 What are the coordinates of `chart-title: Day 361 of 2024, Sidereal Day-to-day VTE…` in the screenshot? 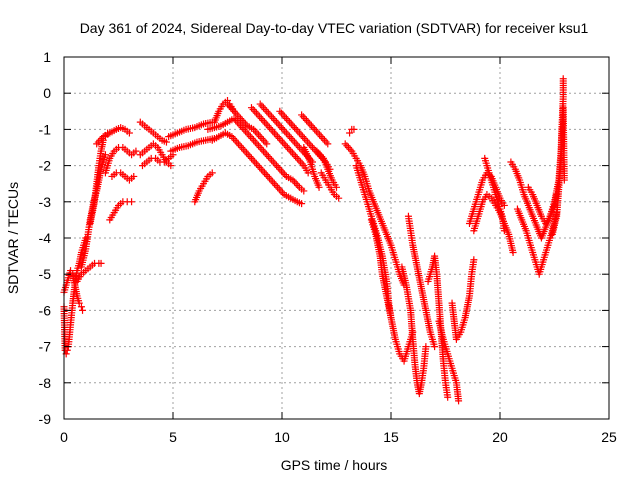 It's located at (334, 28).